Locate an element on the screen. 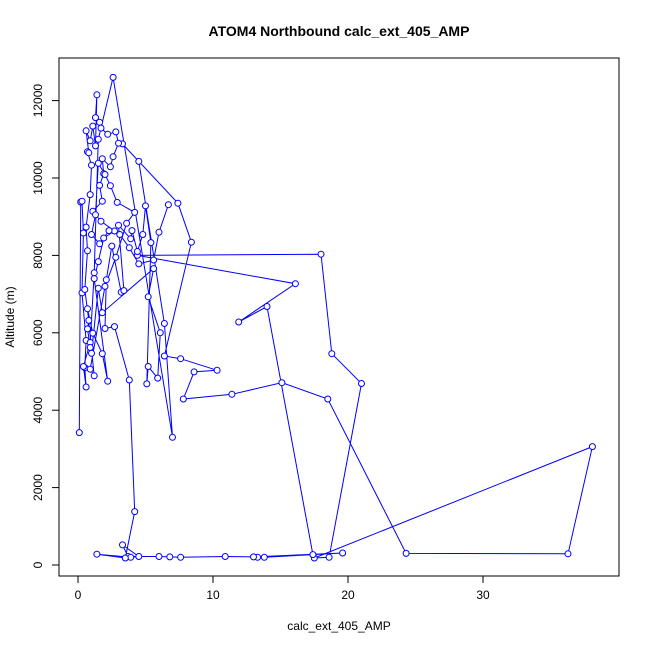 The width and height of the screenshot is (650, 650). x-tick-label: 20 is located at coordinates (348, 595).